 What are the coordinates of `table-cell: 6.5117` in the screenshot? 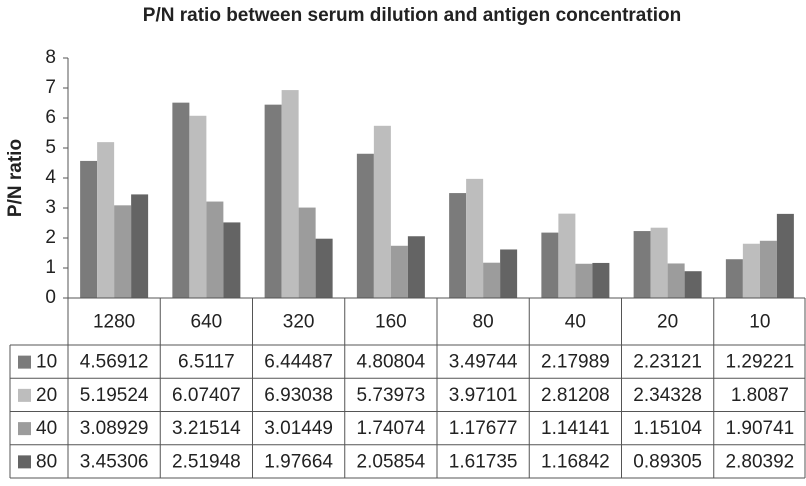 It's located at (206, 362).